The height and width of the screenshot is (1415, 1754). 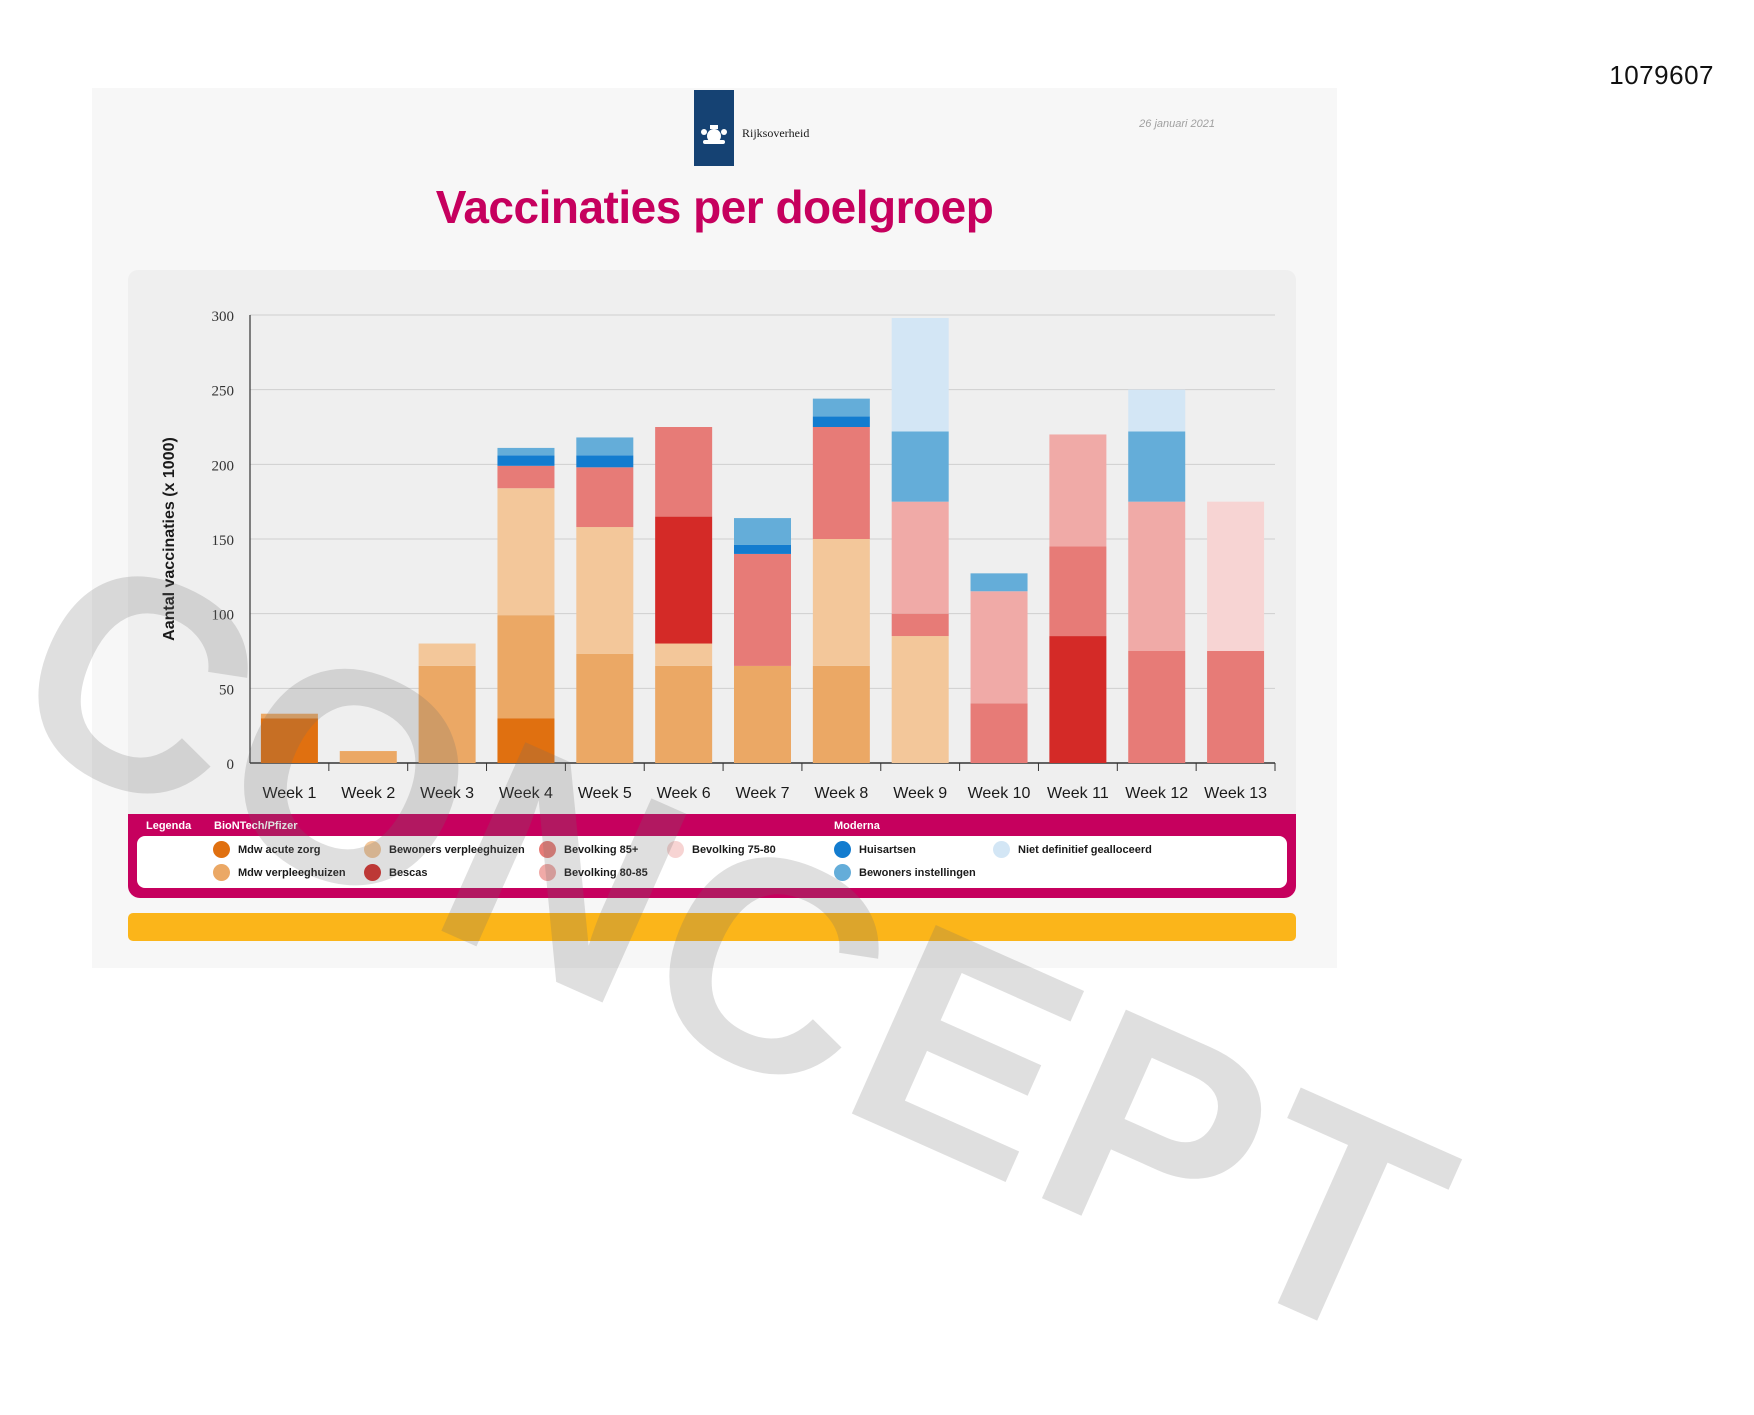 What do you see at coordinates (223, 541) in the screenshot?
I see `y-tick-label: 150` at bounding box center [223, 541].